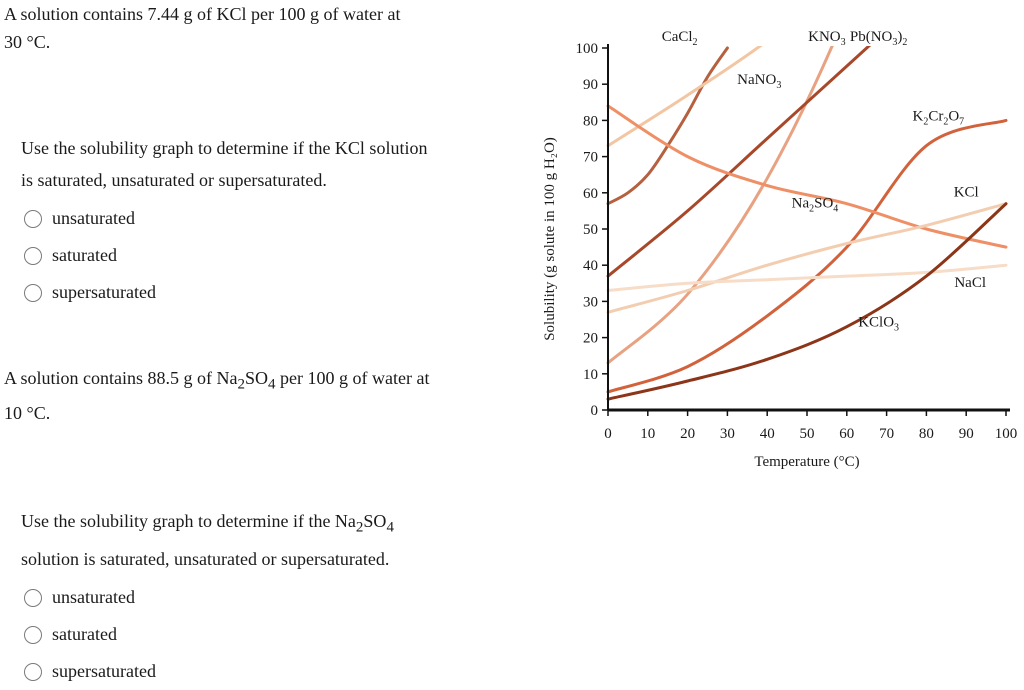  What do you see at coordinates (590, 158) in the screenshot?
I see `y-tick-label: 70` at bounding box center [590, 158].